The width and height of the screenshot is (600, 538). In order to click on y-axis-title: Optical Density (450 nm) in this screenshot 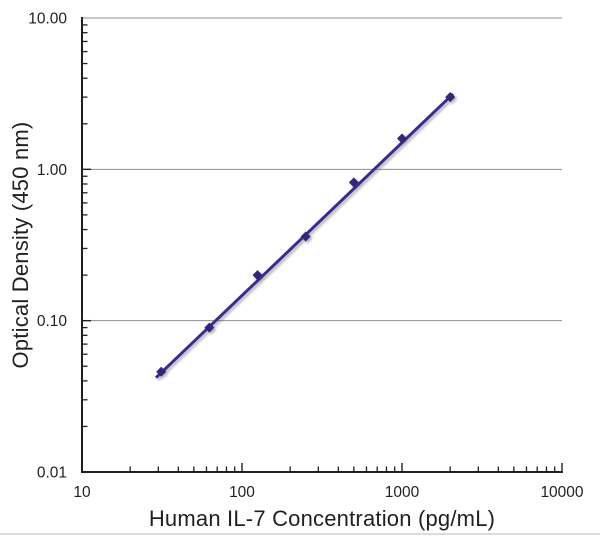, I will do `click(20, 245)`.